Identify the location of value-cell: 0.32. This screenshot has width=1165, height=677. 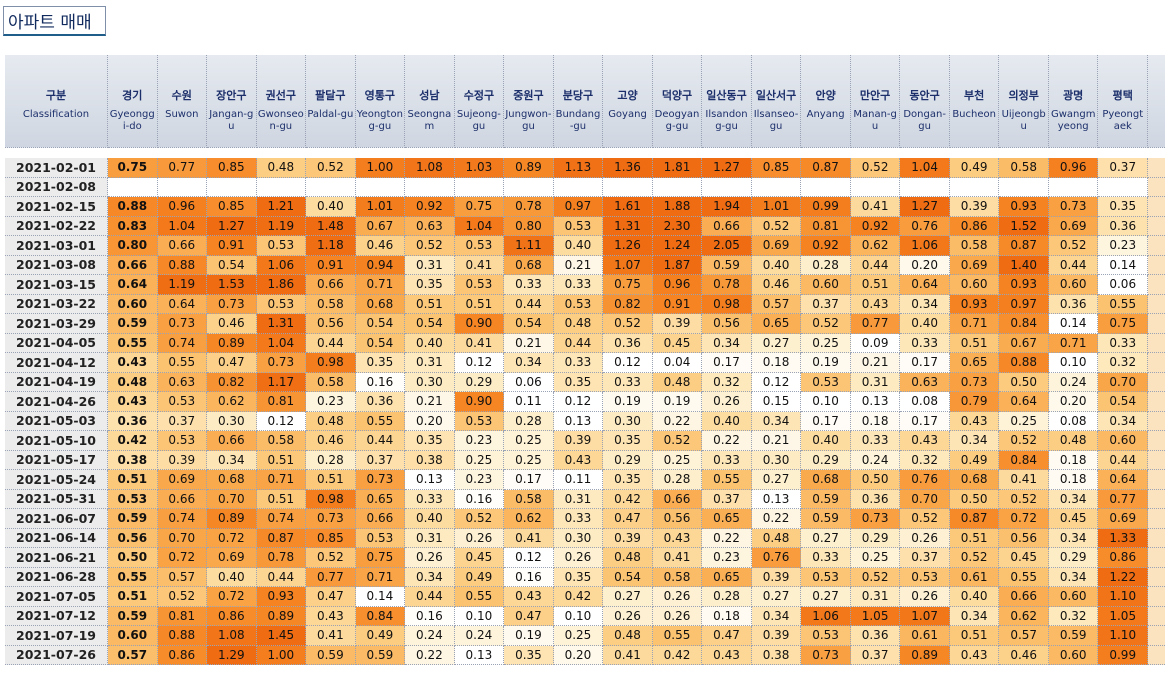
(1073, 616).